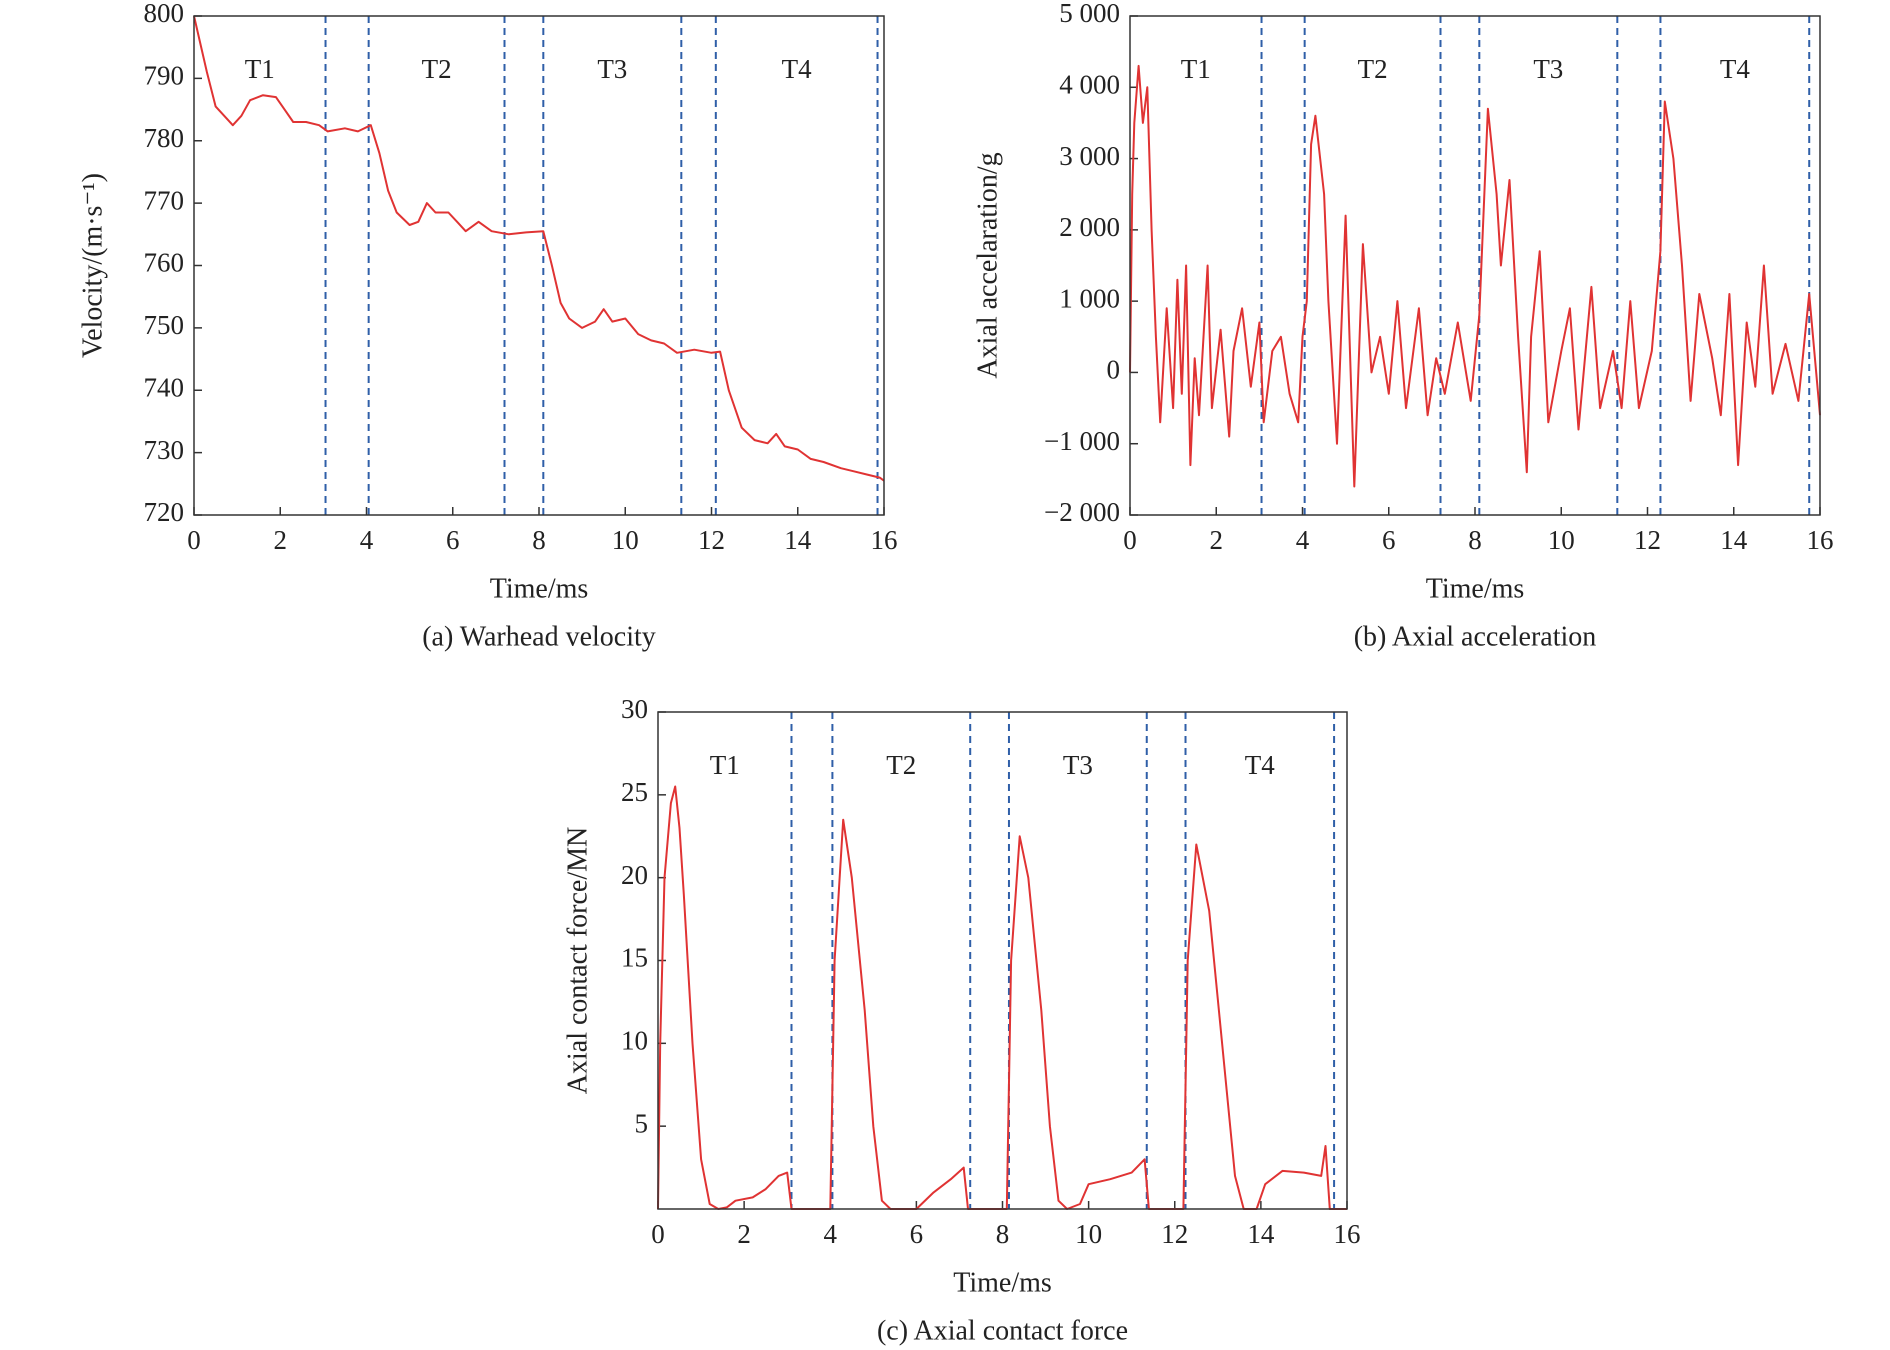 The width and height of the screenshot is (1890, 1350). Describe the element at coordinates (1114, 370) in the screenshot. I see `y-tick-label: 0` at that location.